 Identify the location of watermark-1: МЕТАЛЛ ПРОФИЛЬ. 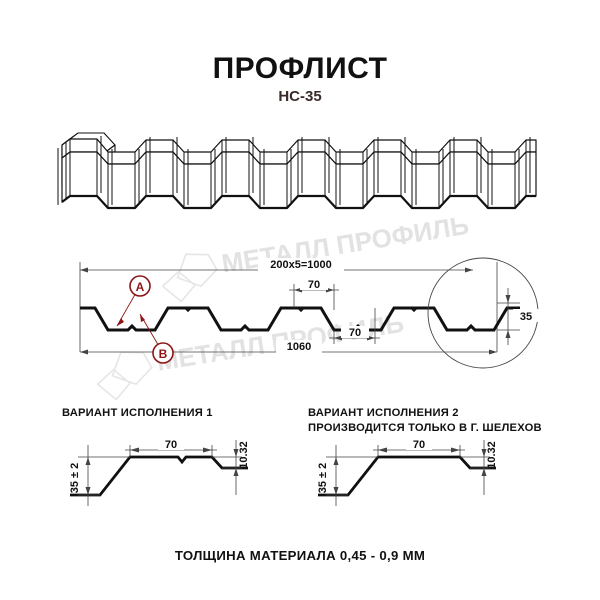
(316, 256).